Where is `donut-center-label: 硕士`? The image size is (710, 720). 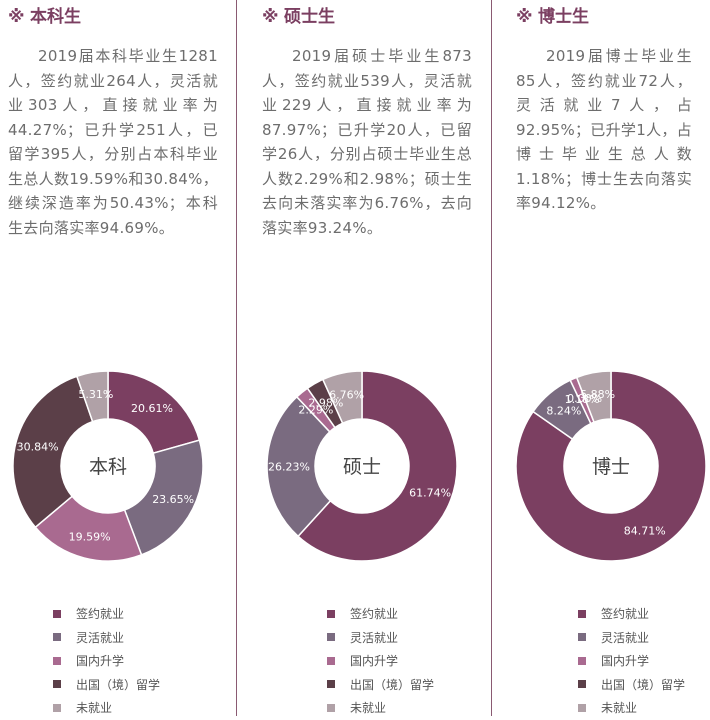 donut-center-label: 硕士 is located at coordinates (362, 467).